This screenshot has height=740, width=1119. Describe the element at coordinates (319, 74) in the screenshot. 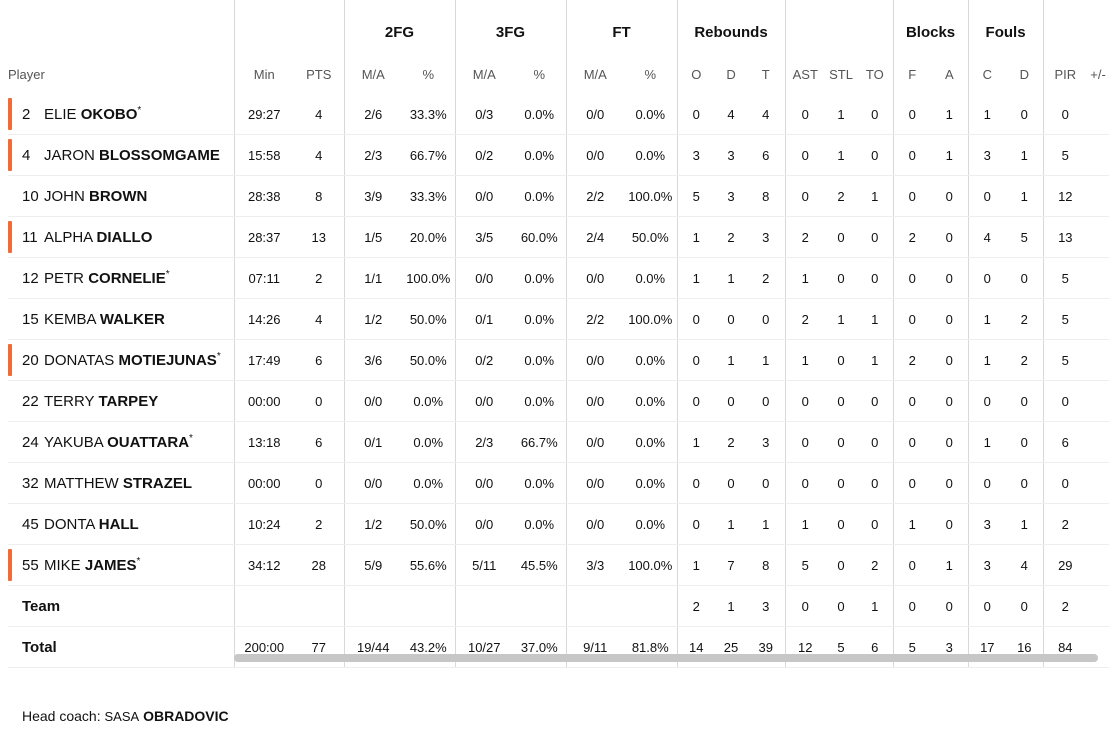

I see `col-pts: PTS` at that location.